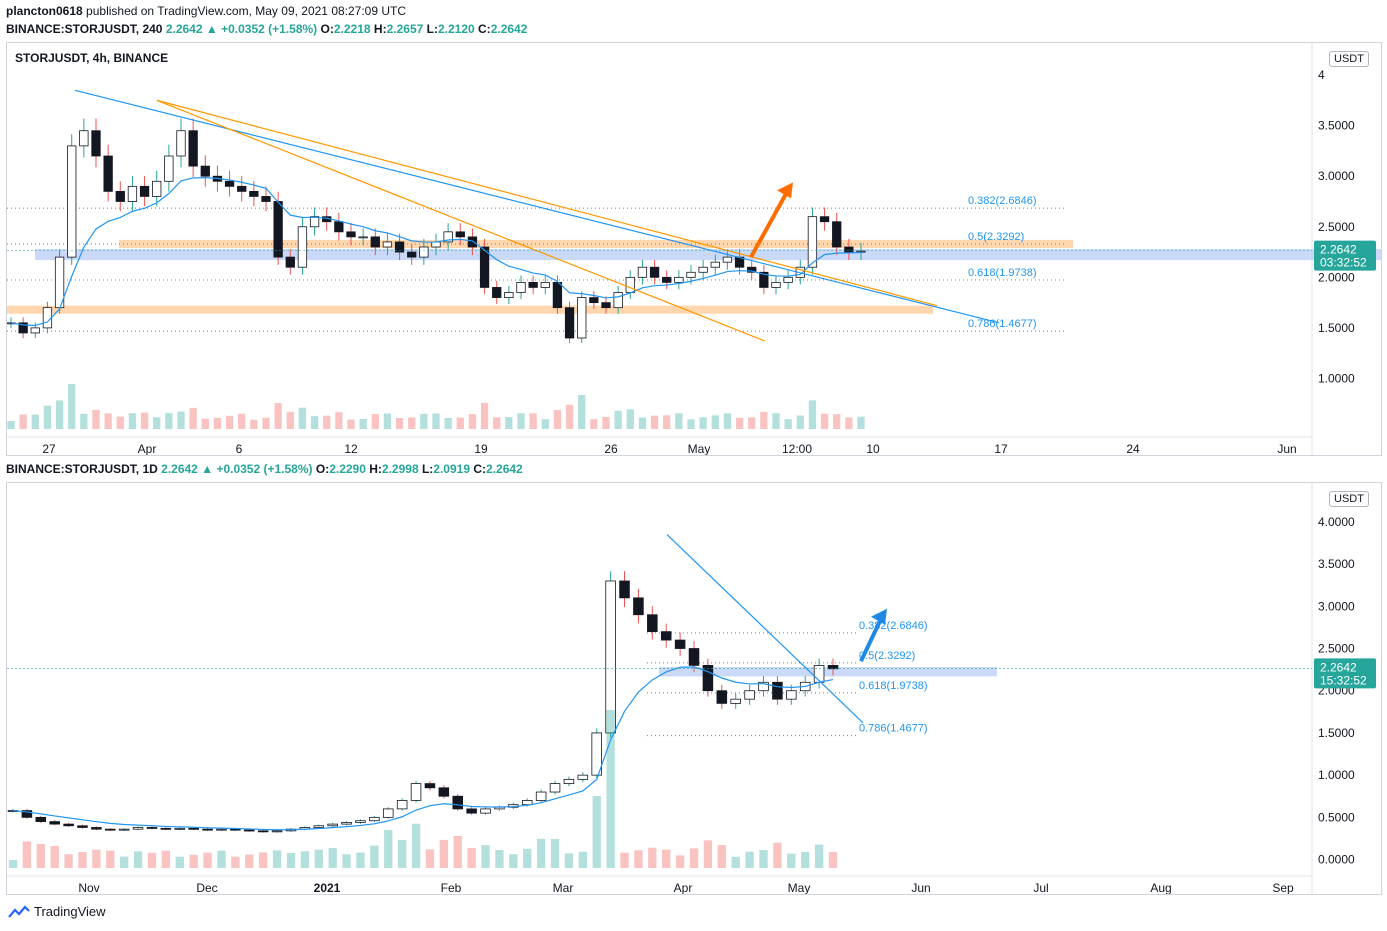 This screenshot has width=1387, height=931. Describe the element at coordinates (322, 469) in the screenshot. I see `bottom-o-label: O:` at that location.